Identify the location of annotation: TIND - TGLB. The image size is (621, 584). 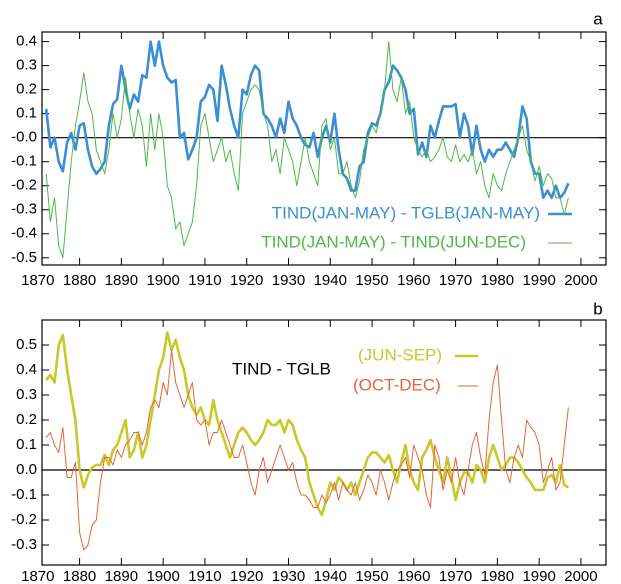
(281, 368).